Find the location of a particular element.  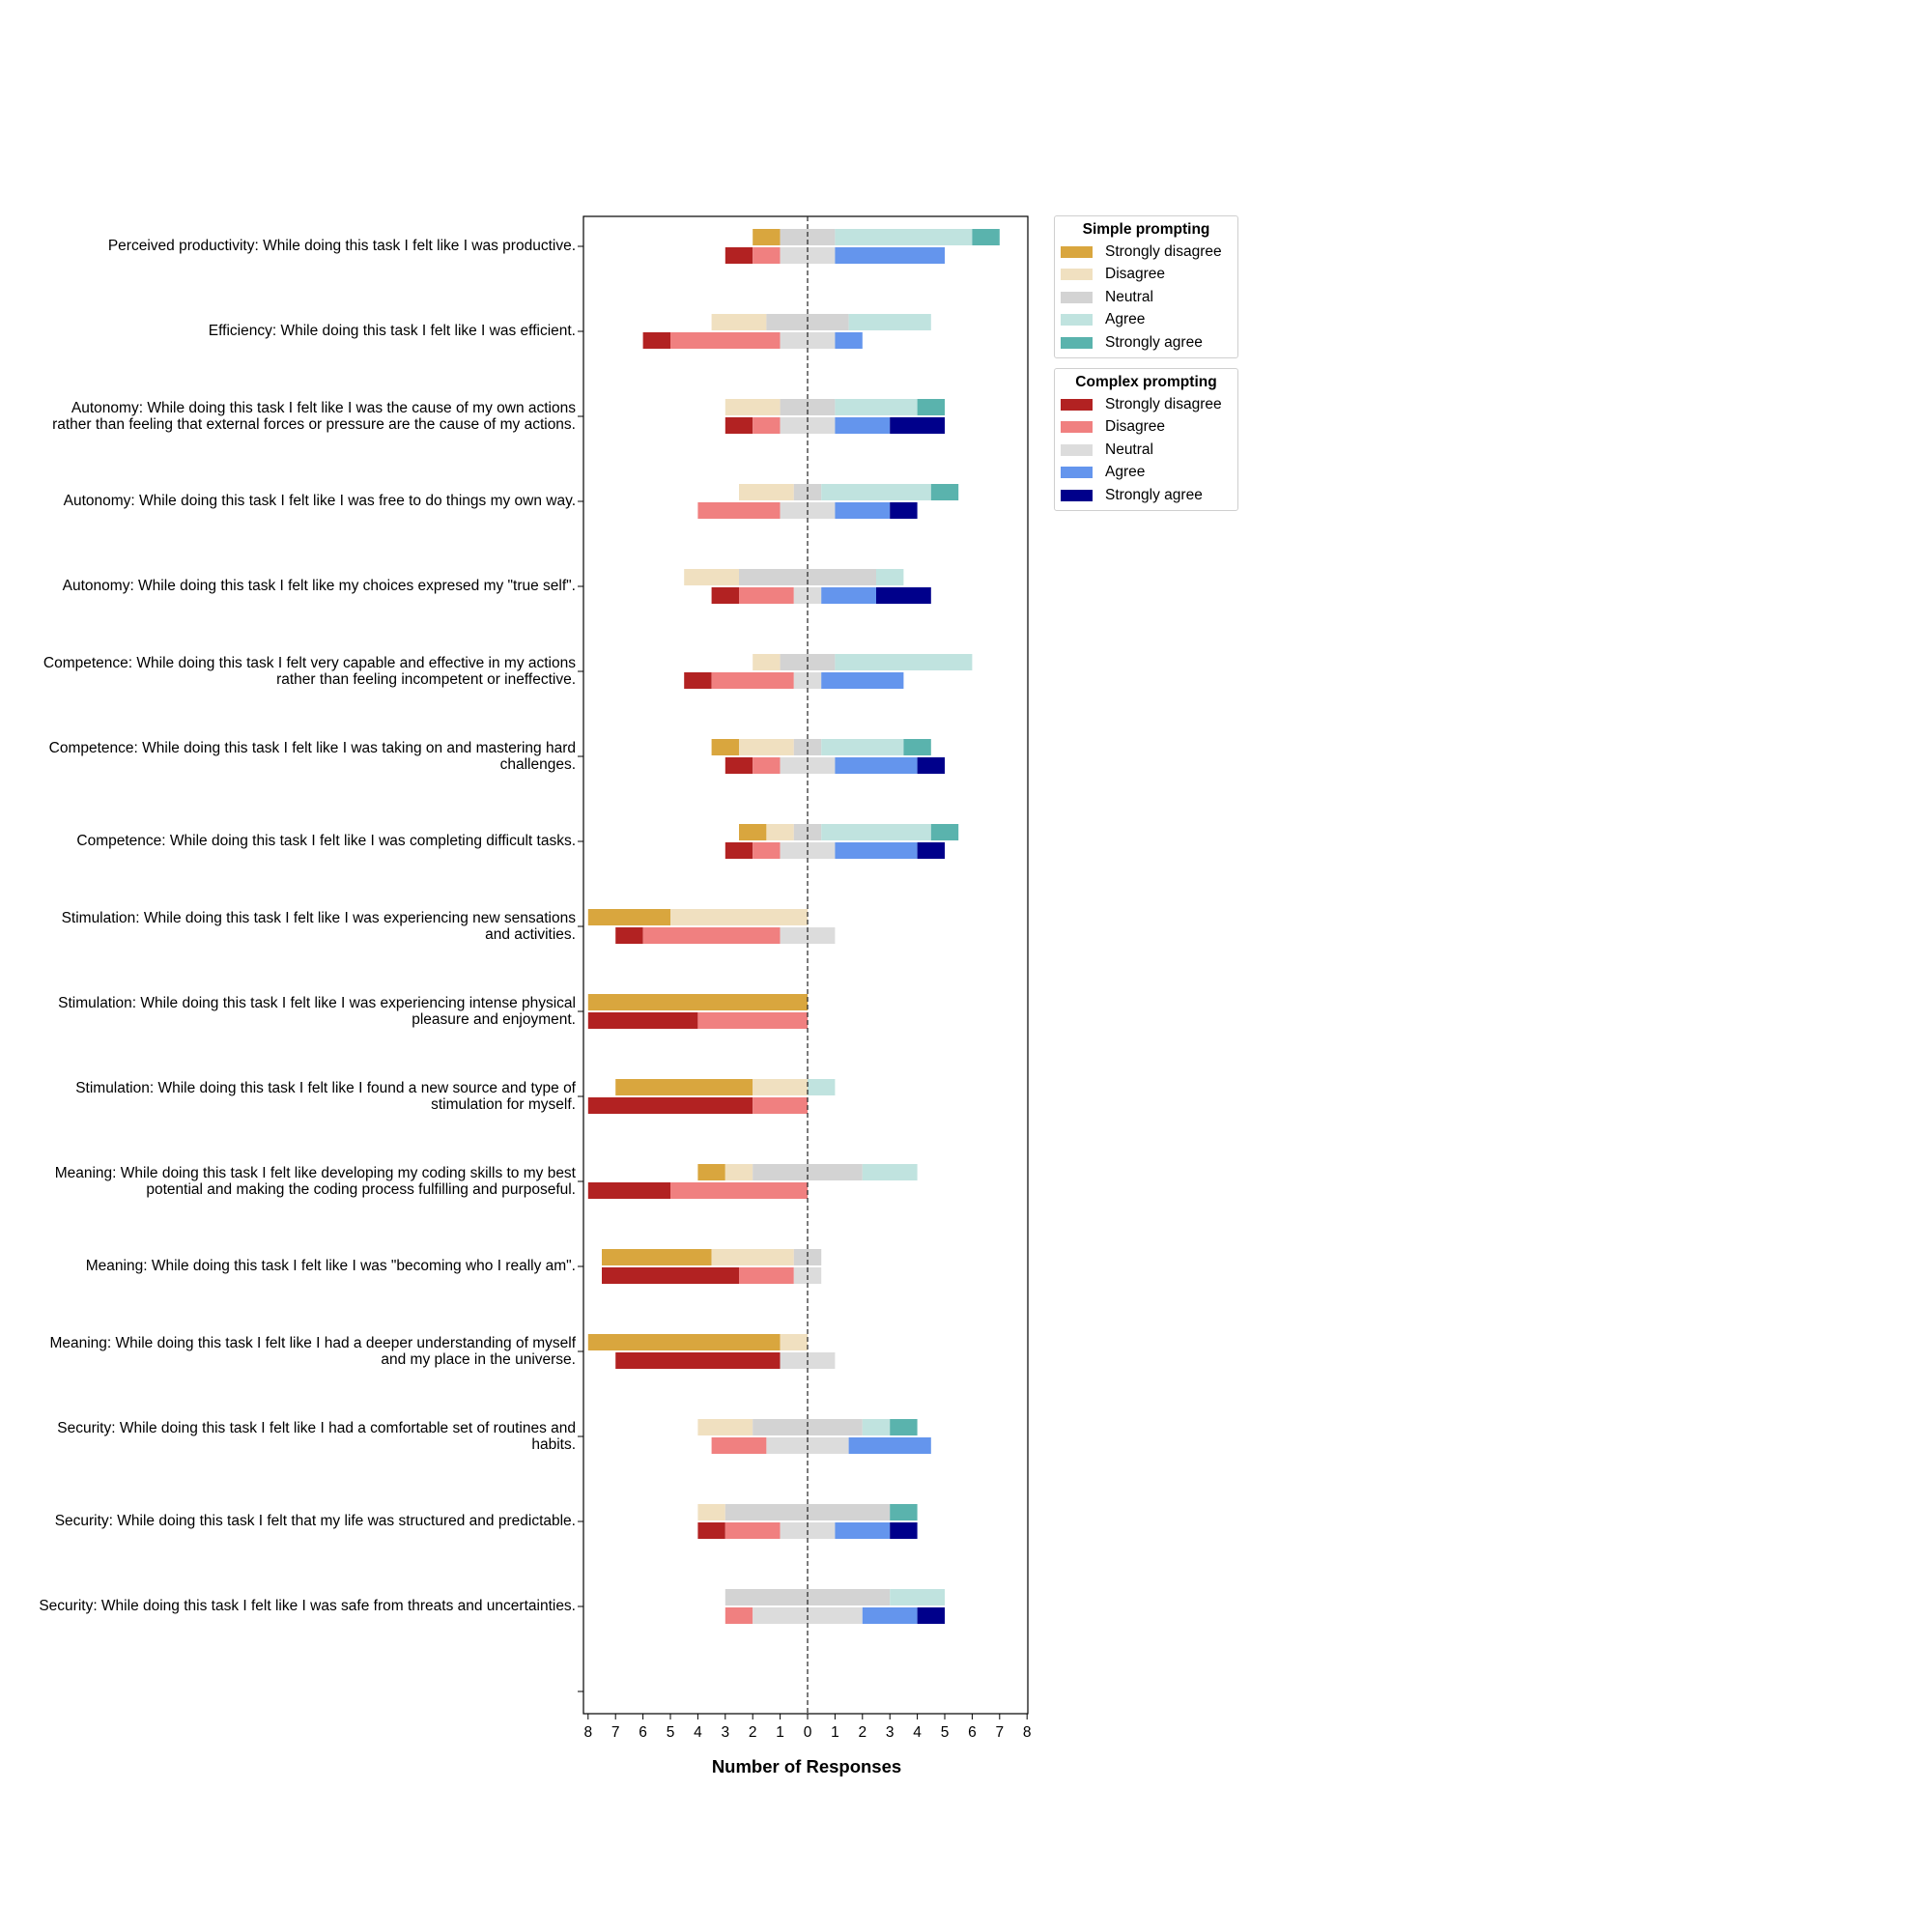

x-tick-label: 0 is located at coordinates (808, 1732).